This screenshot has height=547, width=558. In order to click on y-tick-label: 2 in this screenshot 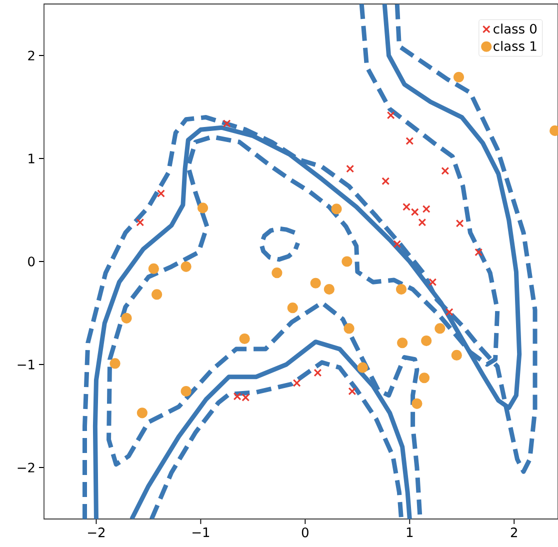, I will do `click(31, 55)`.